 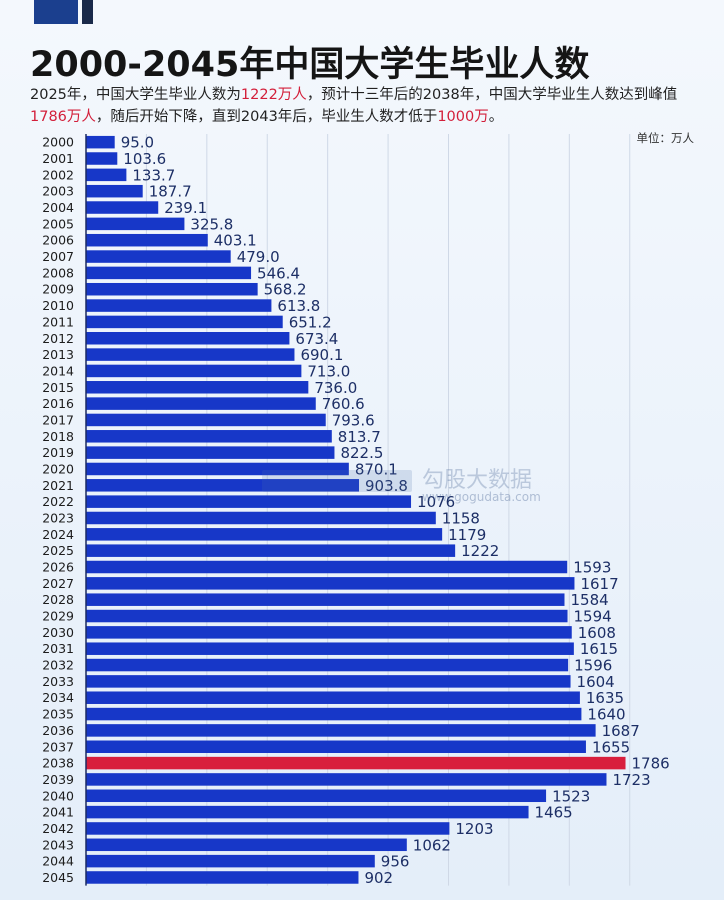 What do you see at coordinates (321, 355) in the screenshot?
I see `value-label: 690.1` at bounding box center [321, 355].